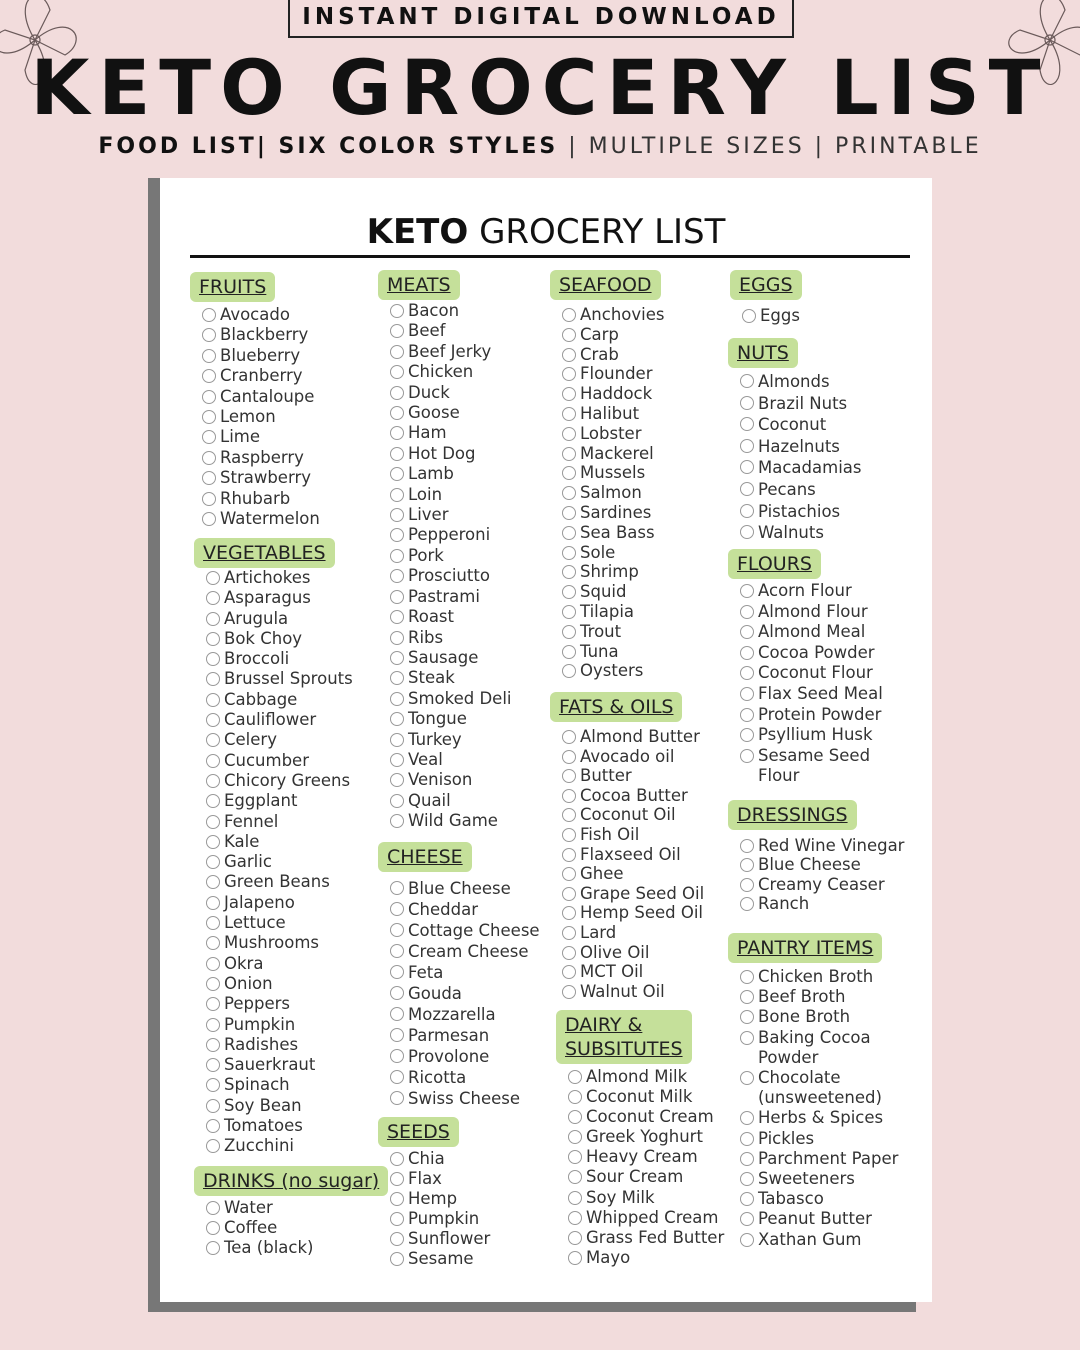 This screenshot has height=1350, width=1080. I want to click on list-item: Hazelnuts, so click(800, 447).